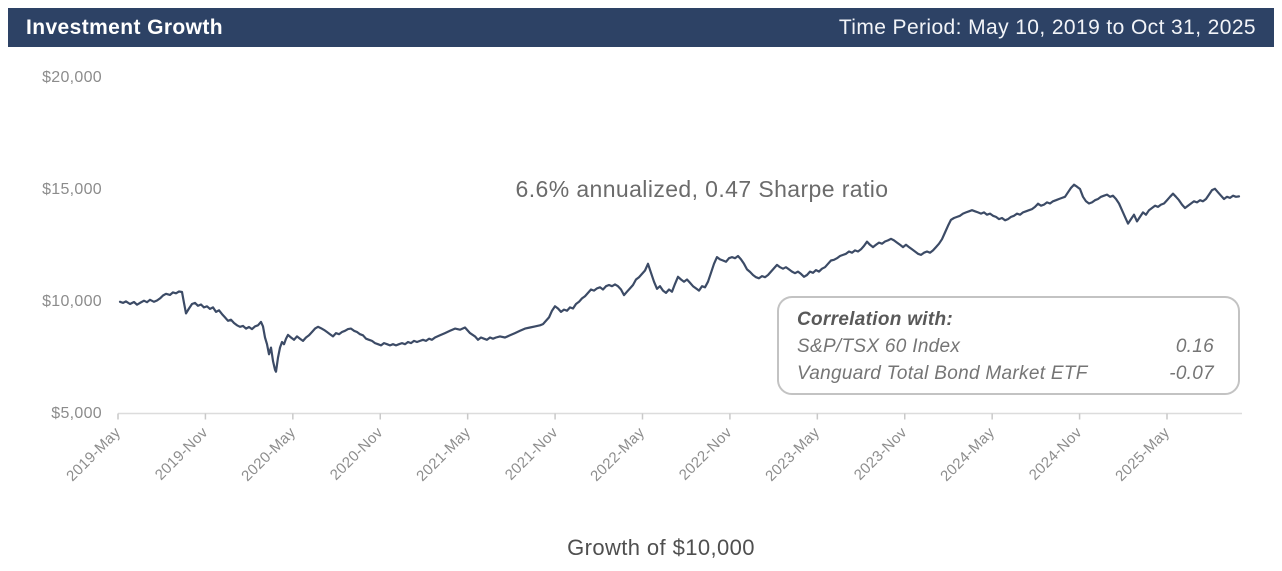 Image resolution: width=1282 pixels, height=571 pixels. What do you see at coordinates (124, 27) in the screenshot?
I see `page-title: Investment Growth` at bounding box center [124, 27].